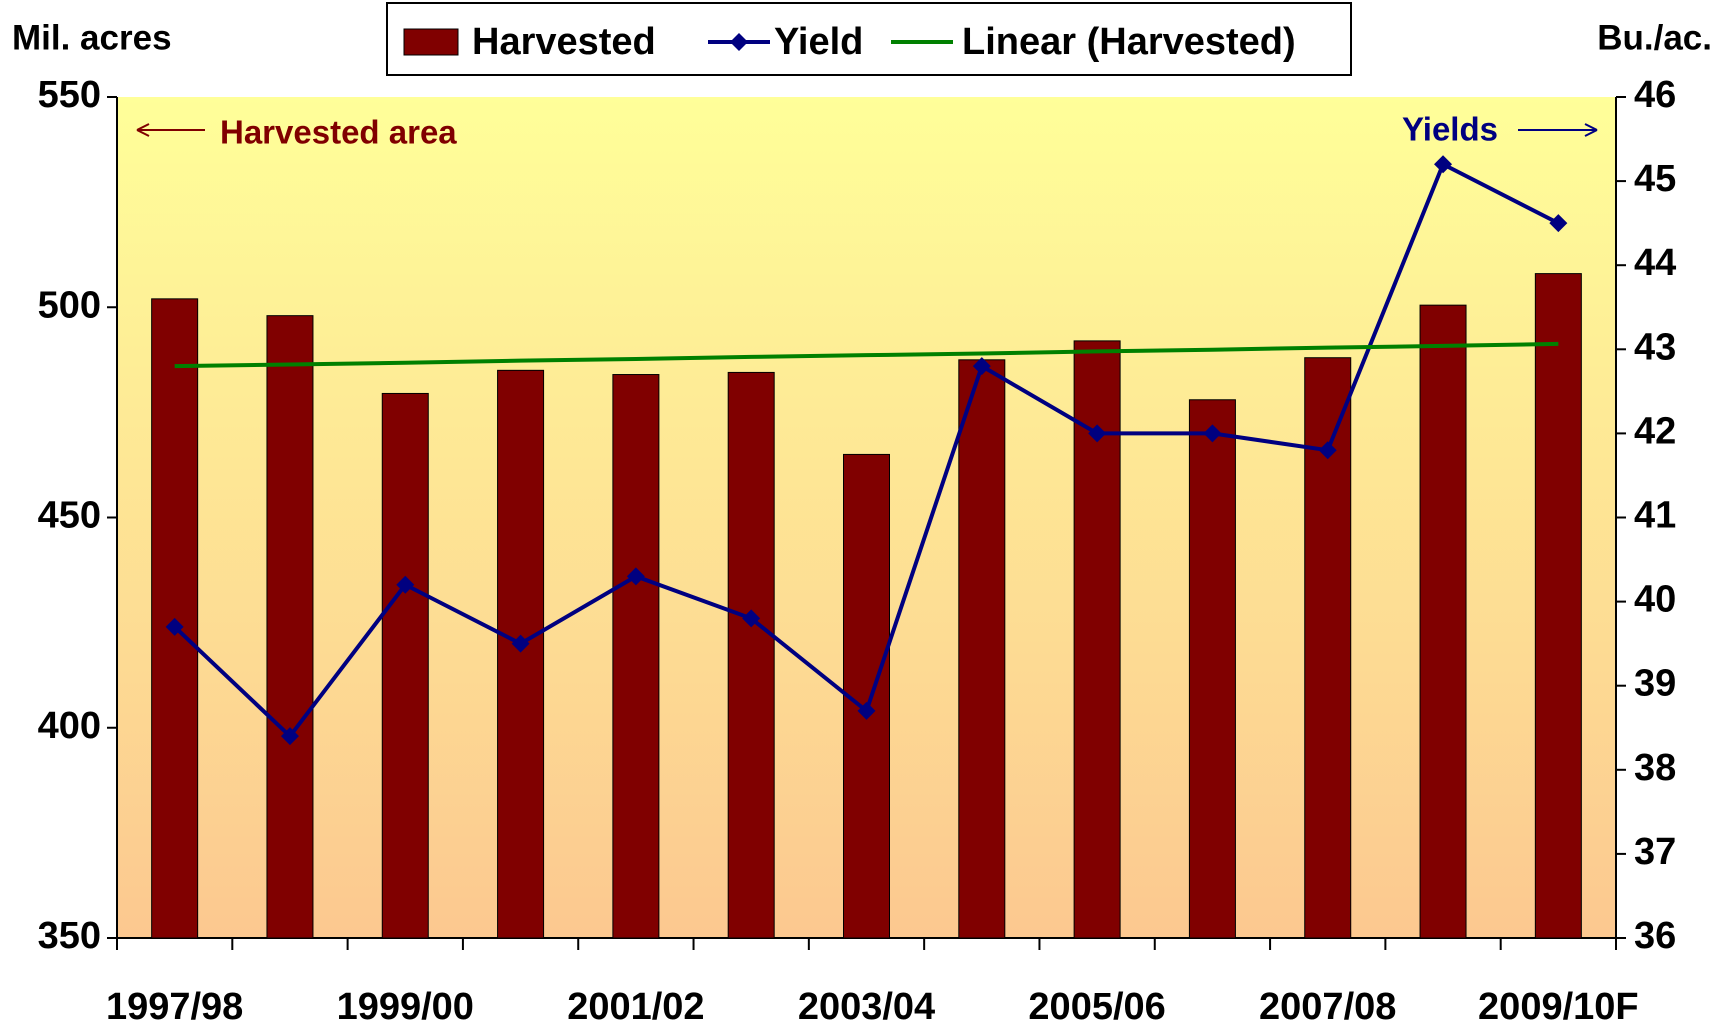  I want to click on y2-tick-label: 45, so click(1655, 179).